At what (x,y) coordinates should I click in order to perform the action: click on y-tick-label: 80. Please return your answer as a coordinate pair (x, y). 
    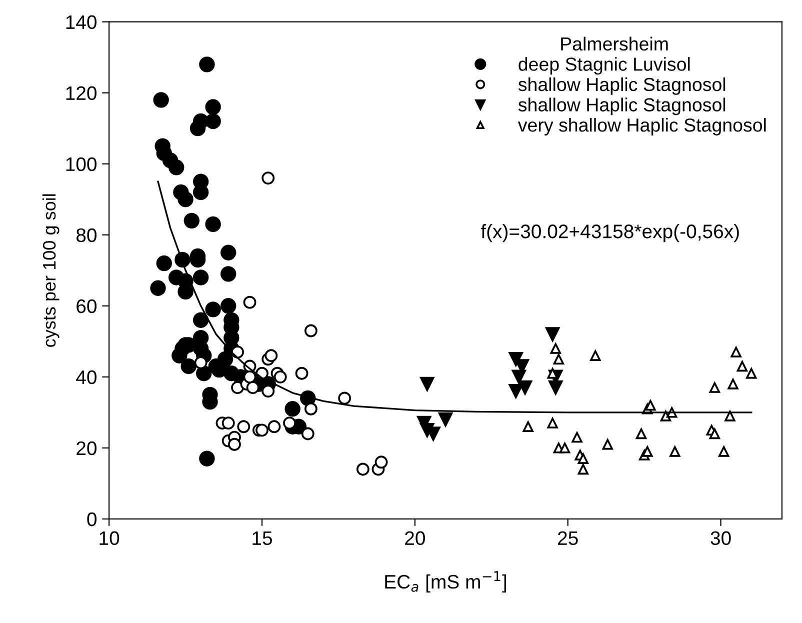
    Looking at the image, I should click on (86, 235).